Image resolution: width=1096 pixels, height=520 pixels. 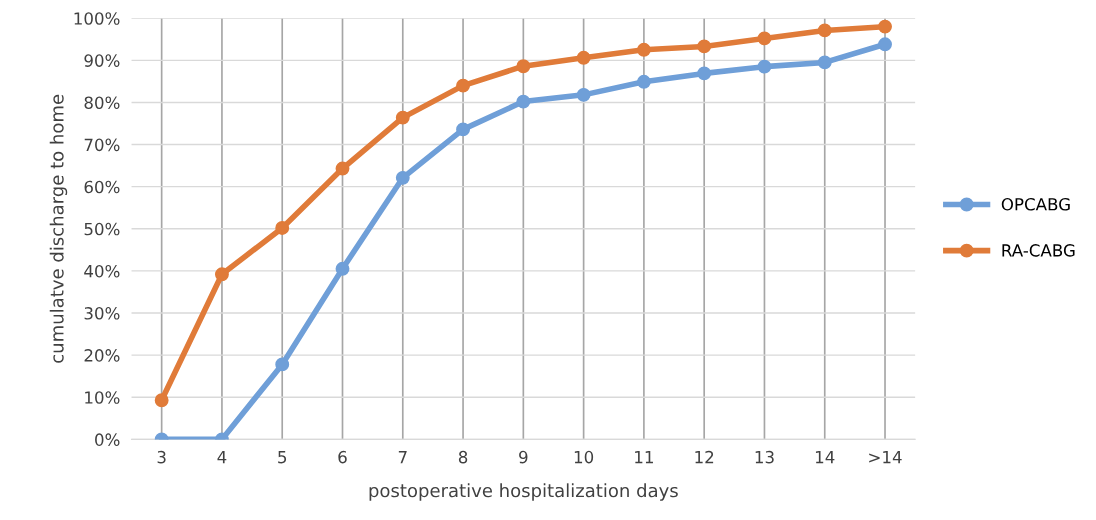 What do you see at coordinates (161, 457) in the screenshot?
I see `x-tick-label: 3` at bounding box center [161, 457].